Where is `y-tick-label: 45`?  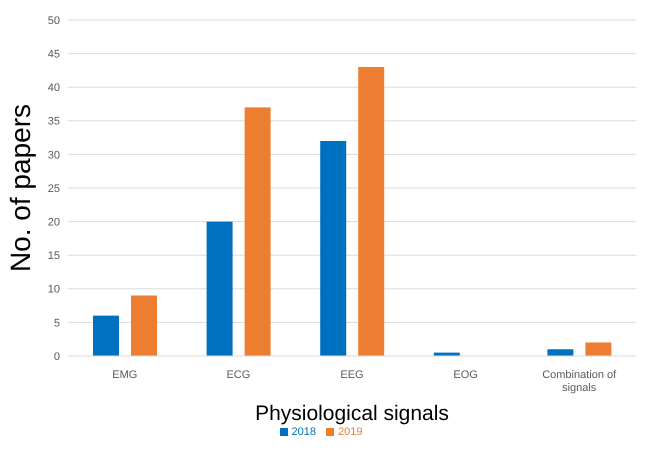
y-tick-label: 45 is located at coordinates (54, 54).